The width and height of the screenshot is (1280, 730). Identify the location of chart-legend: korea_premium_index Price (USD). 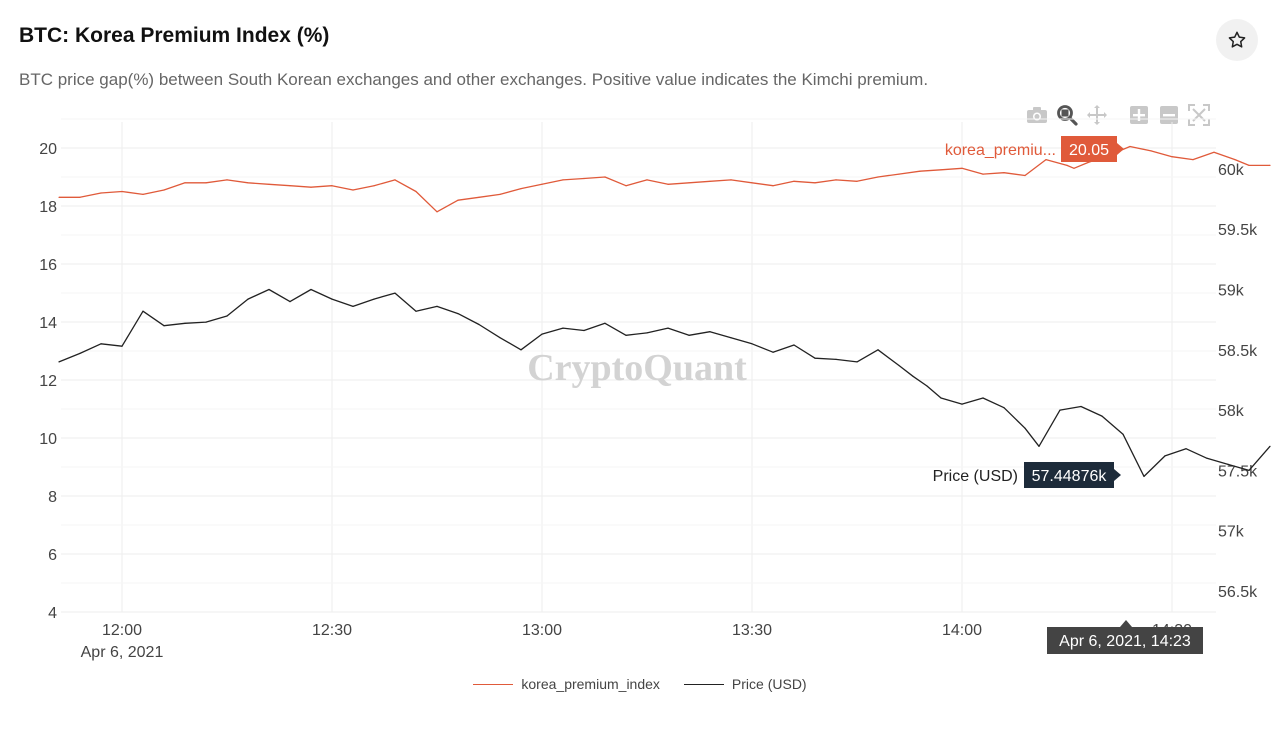
(640, 684).